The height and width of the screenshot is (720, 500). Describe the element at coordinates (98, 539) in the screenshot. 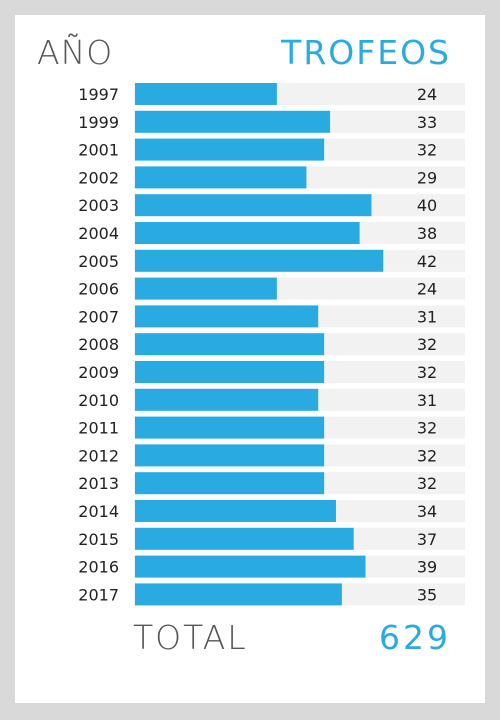

I see `year-label: 2015` at that location.